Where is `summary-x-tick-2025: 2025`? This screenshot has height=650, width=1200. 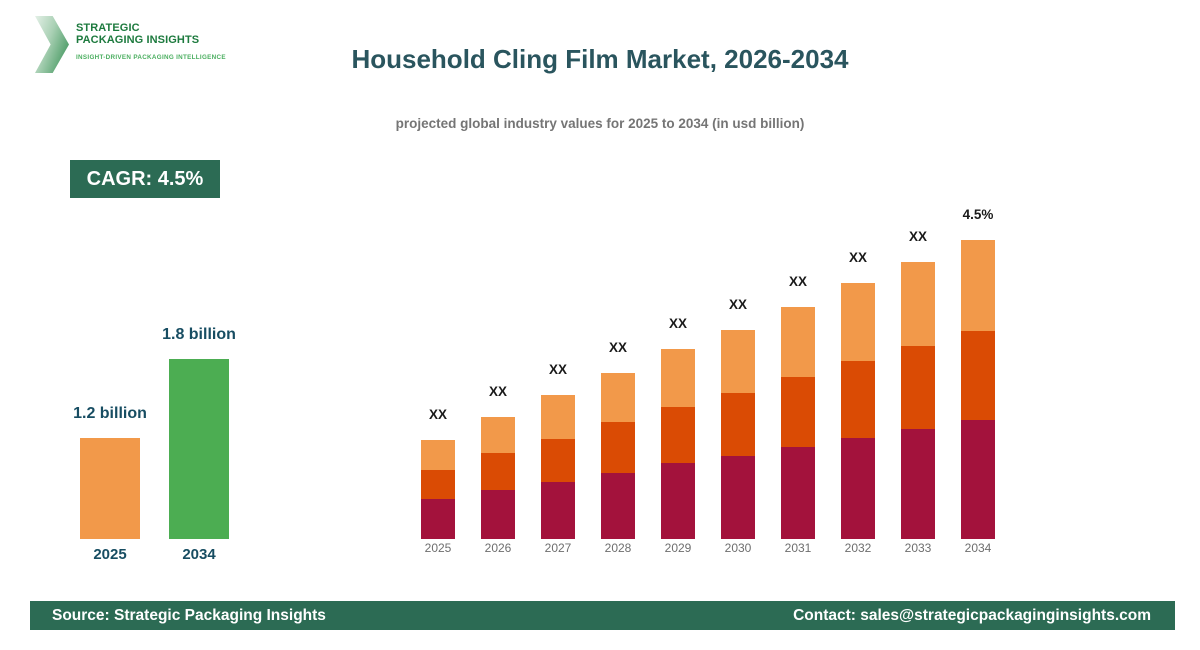 summary-x-tick-2025: 2025 is located at coordinates (110, 554).